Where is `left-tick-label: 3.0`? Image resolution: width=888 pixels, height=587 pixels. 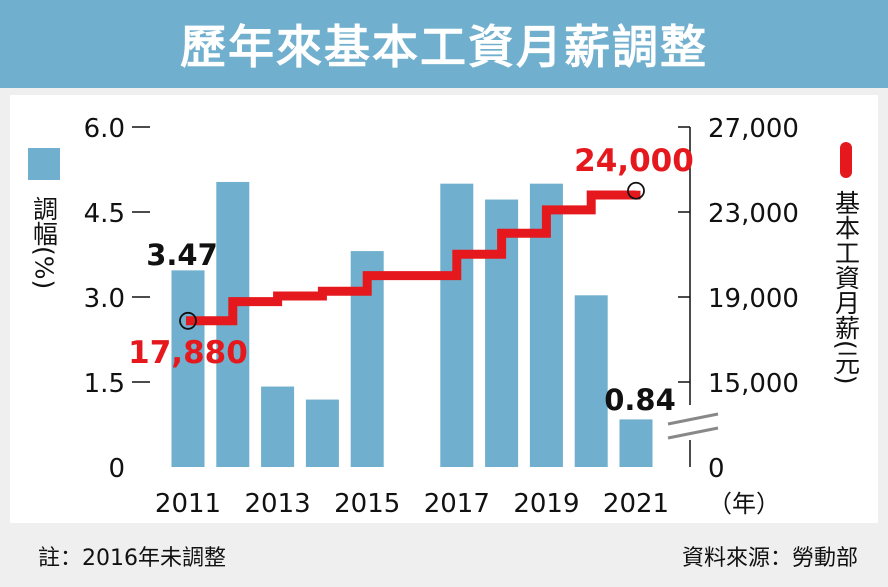
left-tick-label: 3.0 is located at coordinates (104, 299).